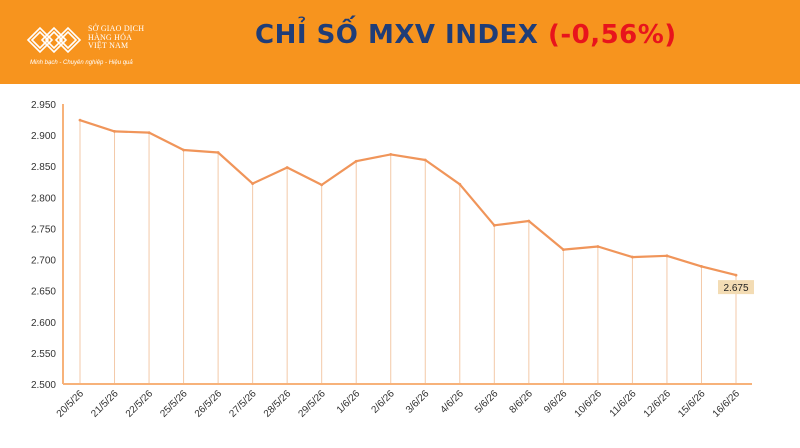 Image resolution: width=800 pixels, height=448 pixels. I want to click on y-tick-label: 2.950, so click(43, 105).